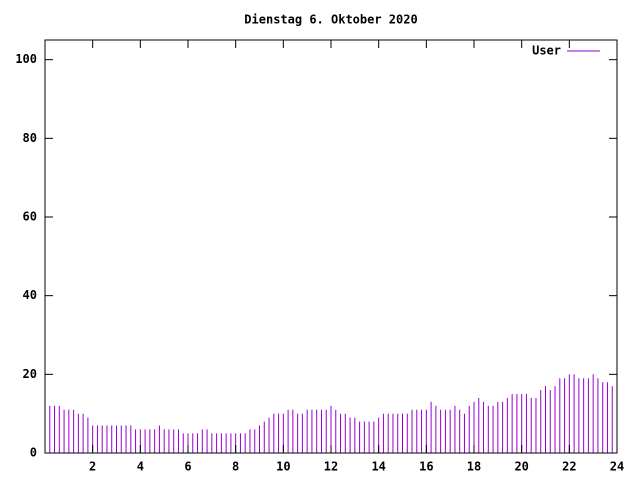 The image size is (640, 480). What do you see at coordinates (30, 374) in the screenshot?
I see `y-tick-label: 20` at bounding box center [30, 374].